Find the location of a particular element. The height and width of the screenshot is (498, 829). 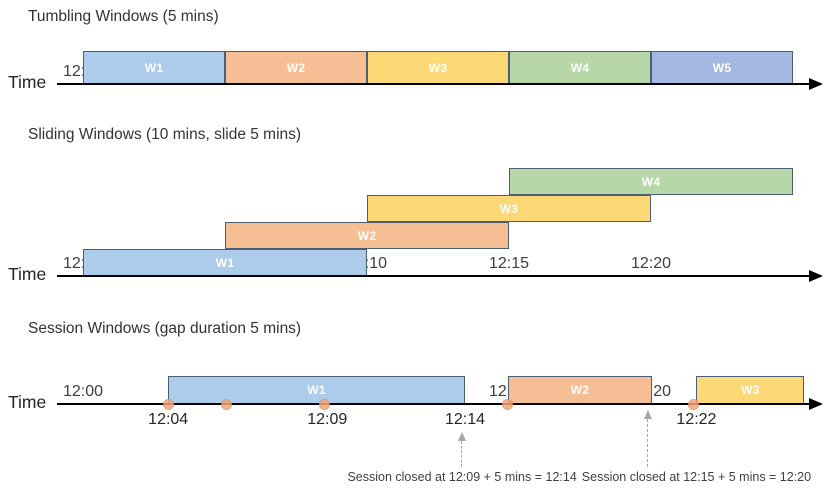

window-bar: W5 is located at coordinates (722, 67).